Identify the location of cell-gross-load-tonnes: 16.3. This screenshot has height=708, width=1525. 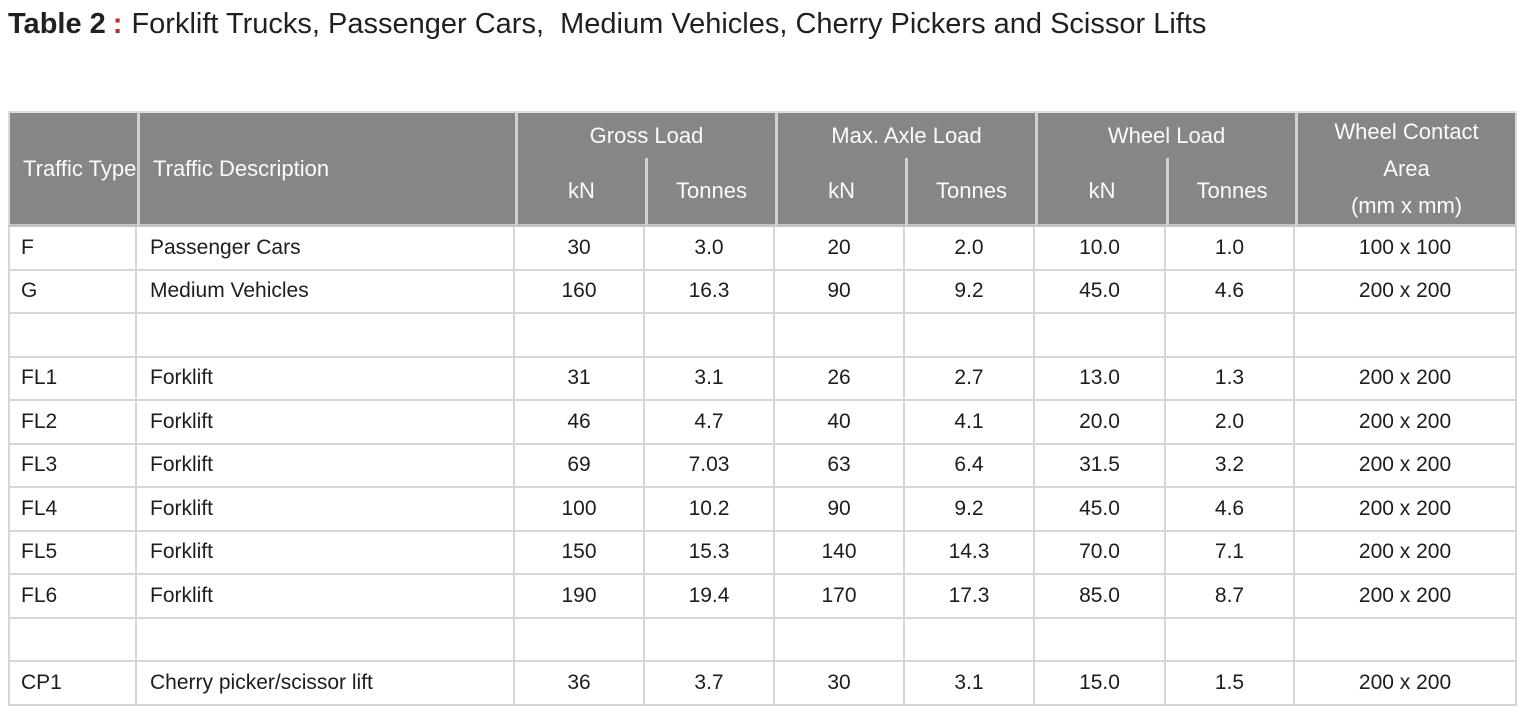
(710, 292).